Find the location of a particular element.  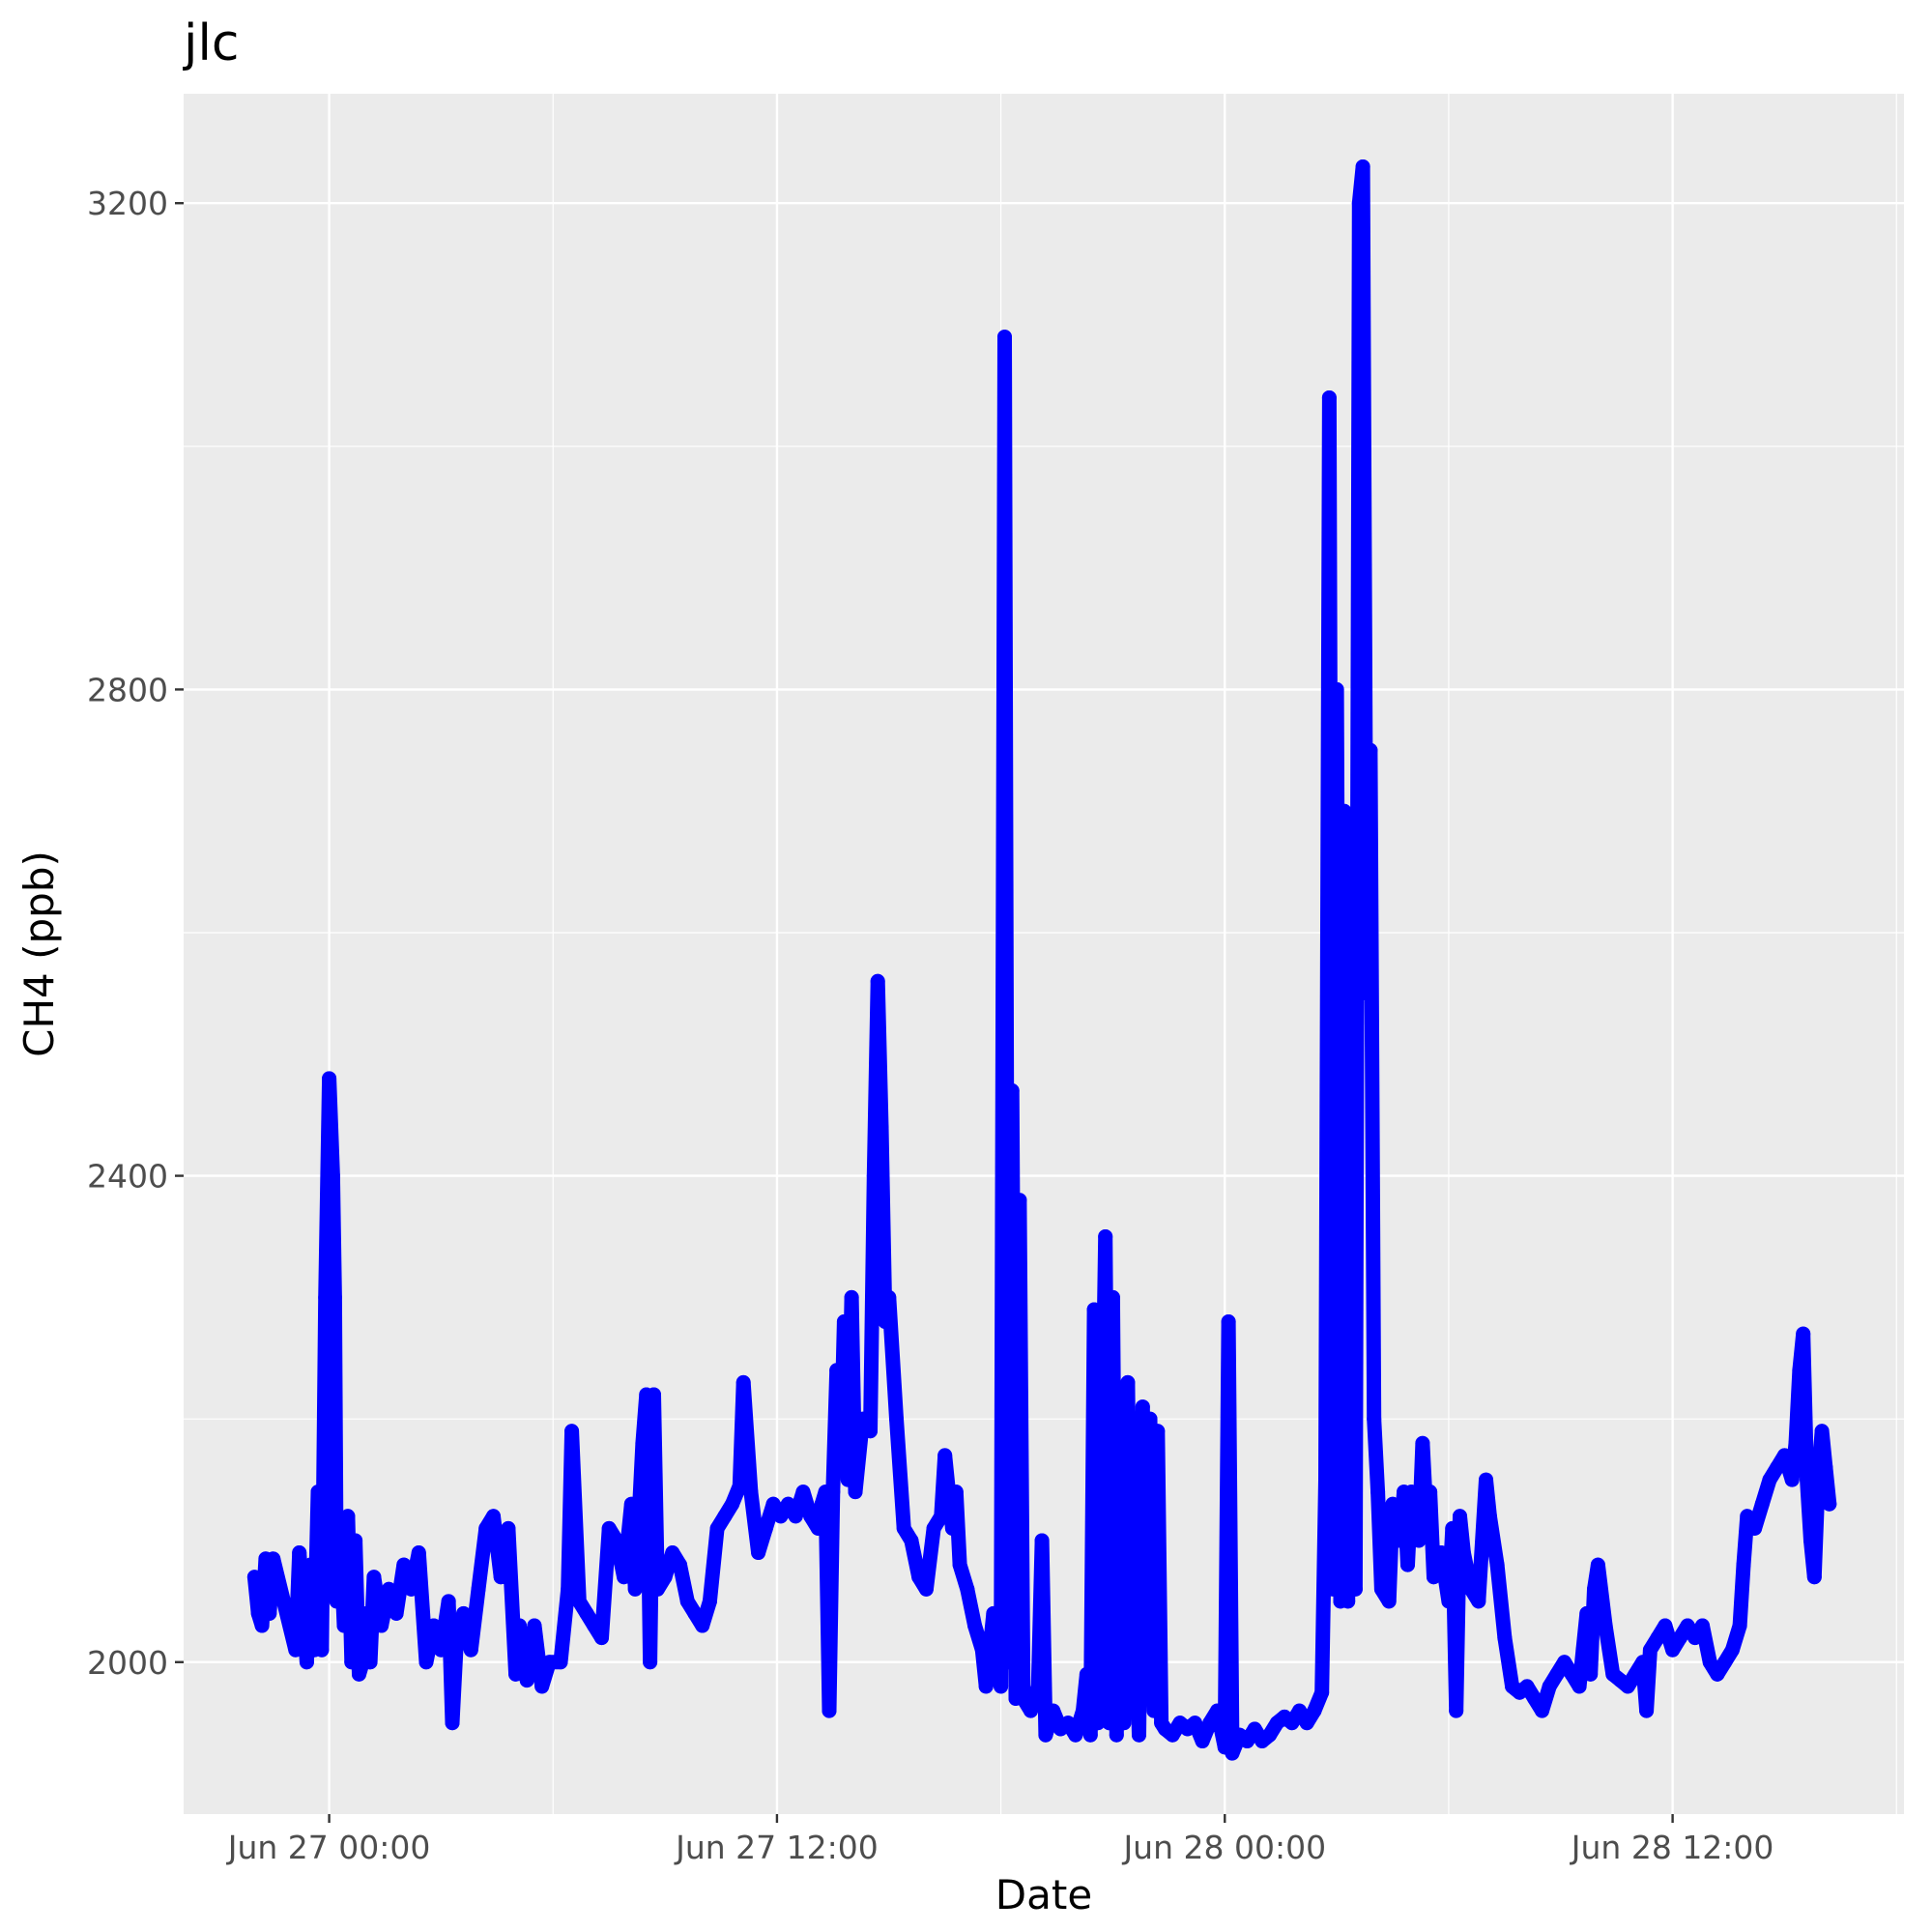

y-tick-label: 2000 is located at coordinates (128, 1663).